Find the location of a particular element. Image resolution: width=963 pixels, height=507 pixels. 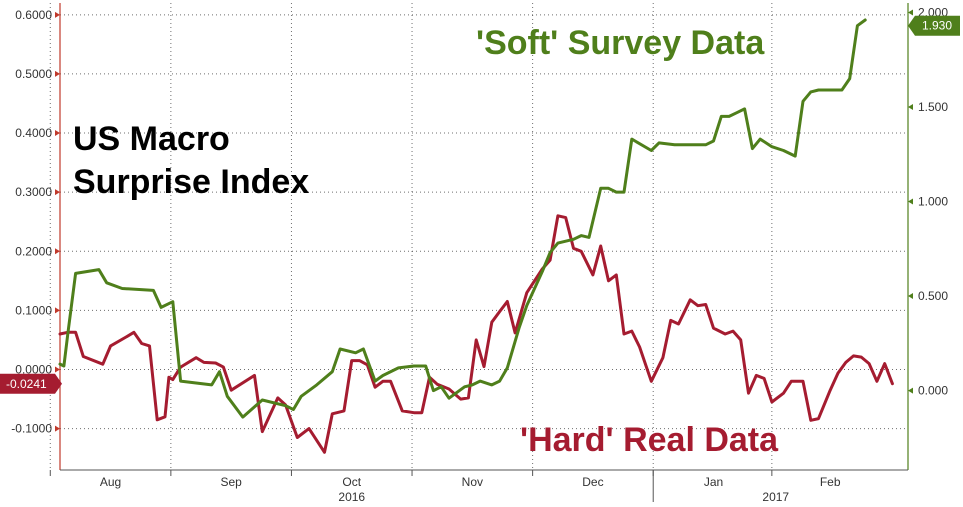

left-tick-label: -0.1000 is located at coordinates (31, 429).